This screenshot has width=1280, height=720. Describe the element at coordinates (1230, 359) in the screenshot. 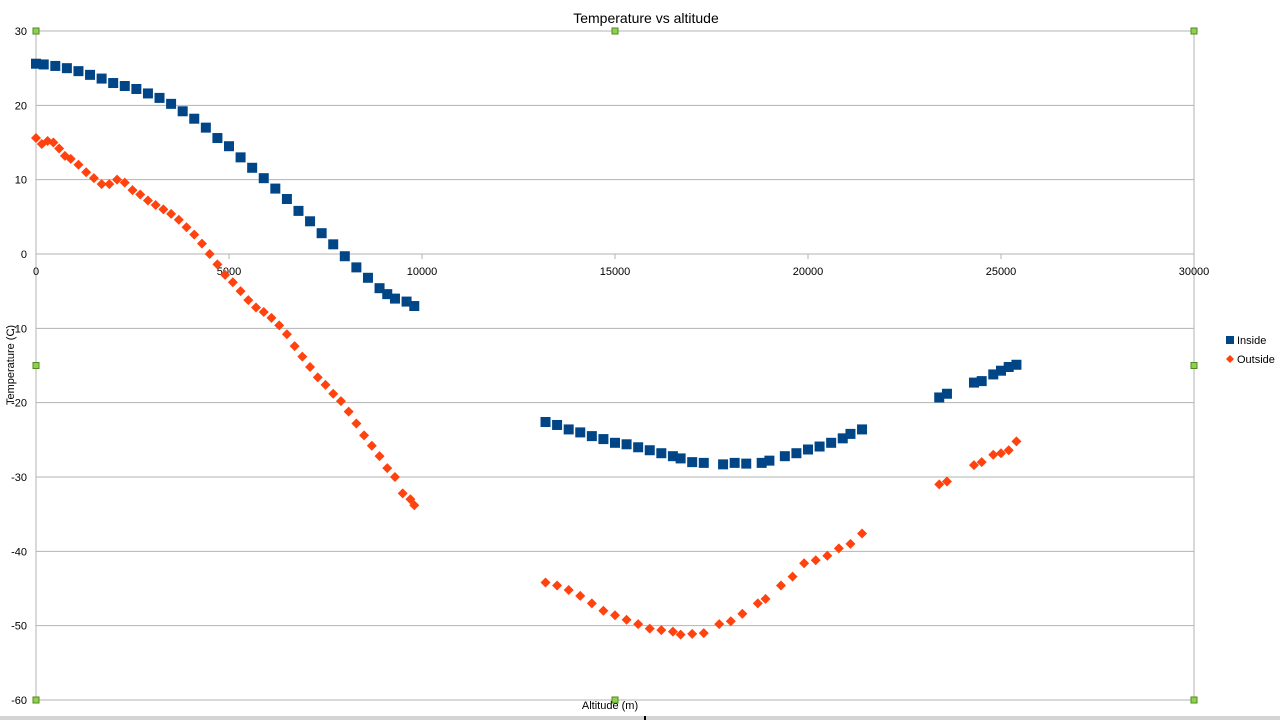

I see `legend-marker-outside` at that location.